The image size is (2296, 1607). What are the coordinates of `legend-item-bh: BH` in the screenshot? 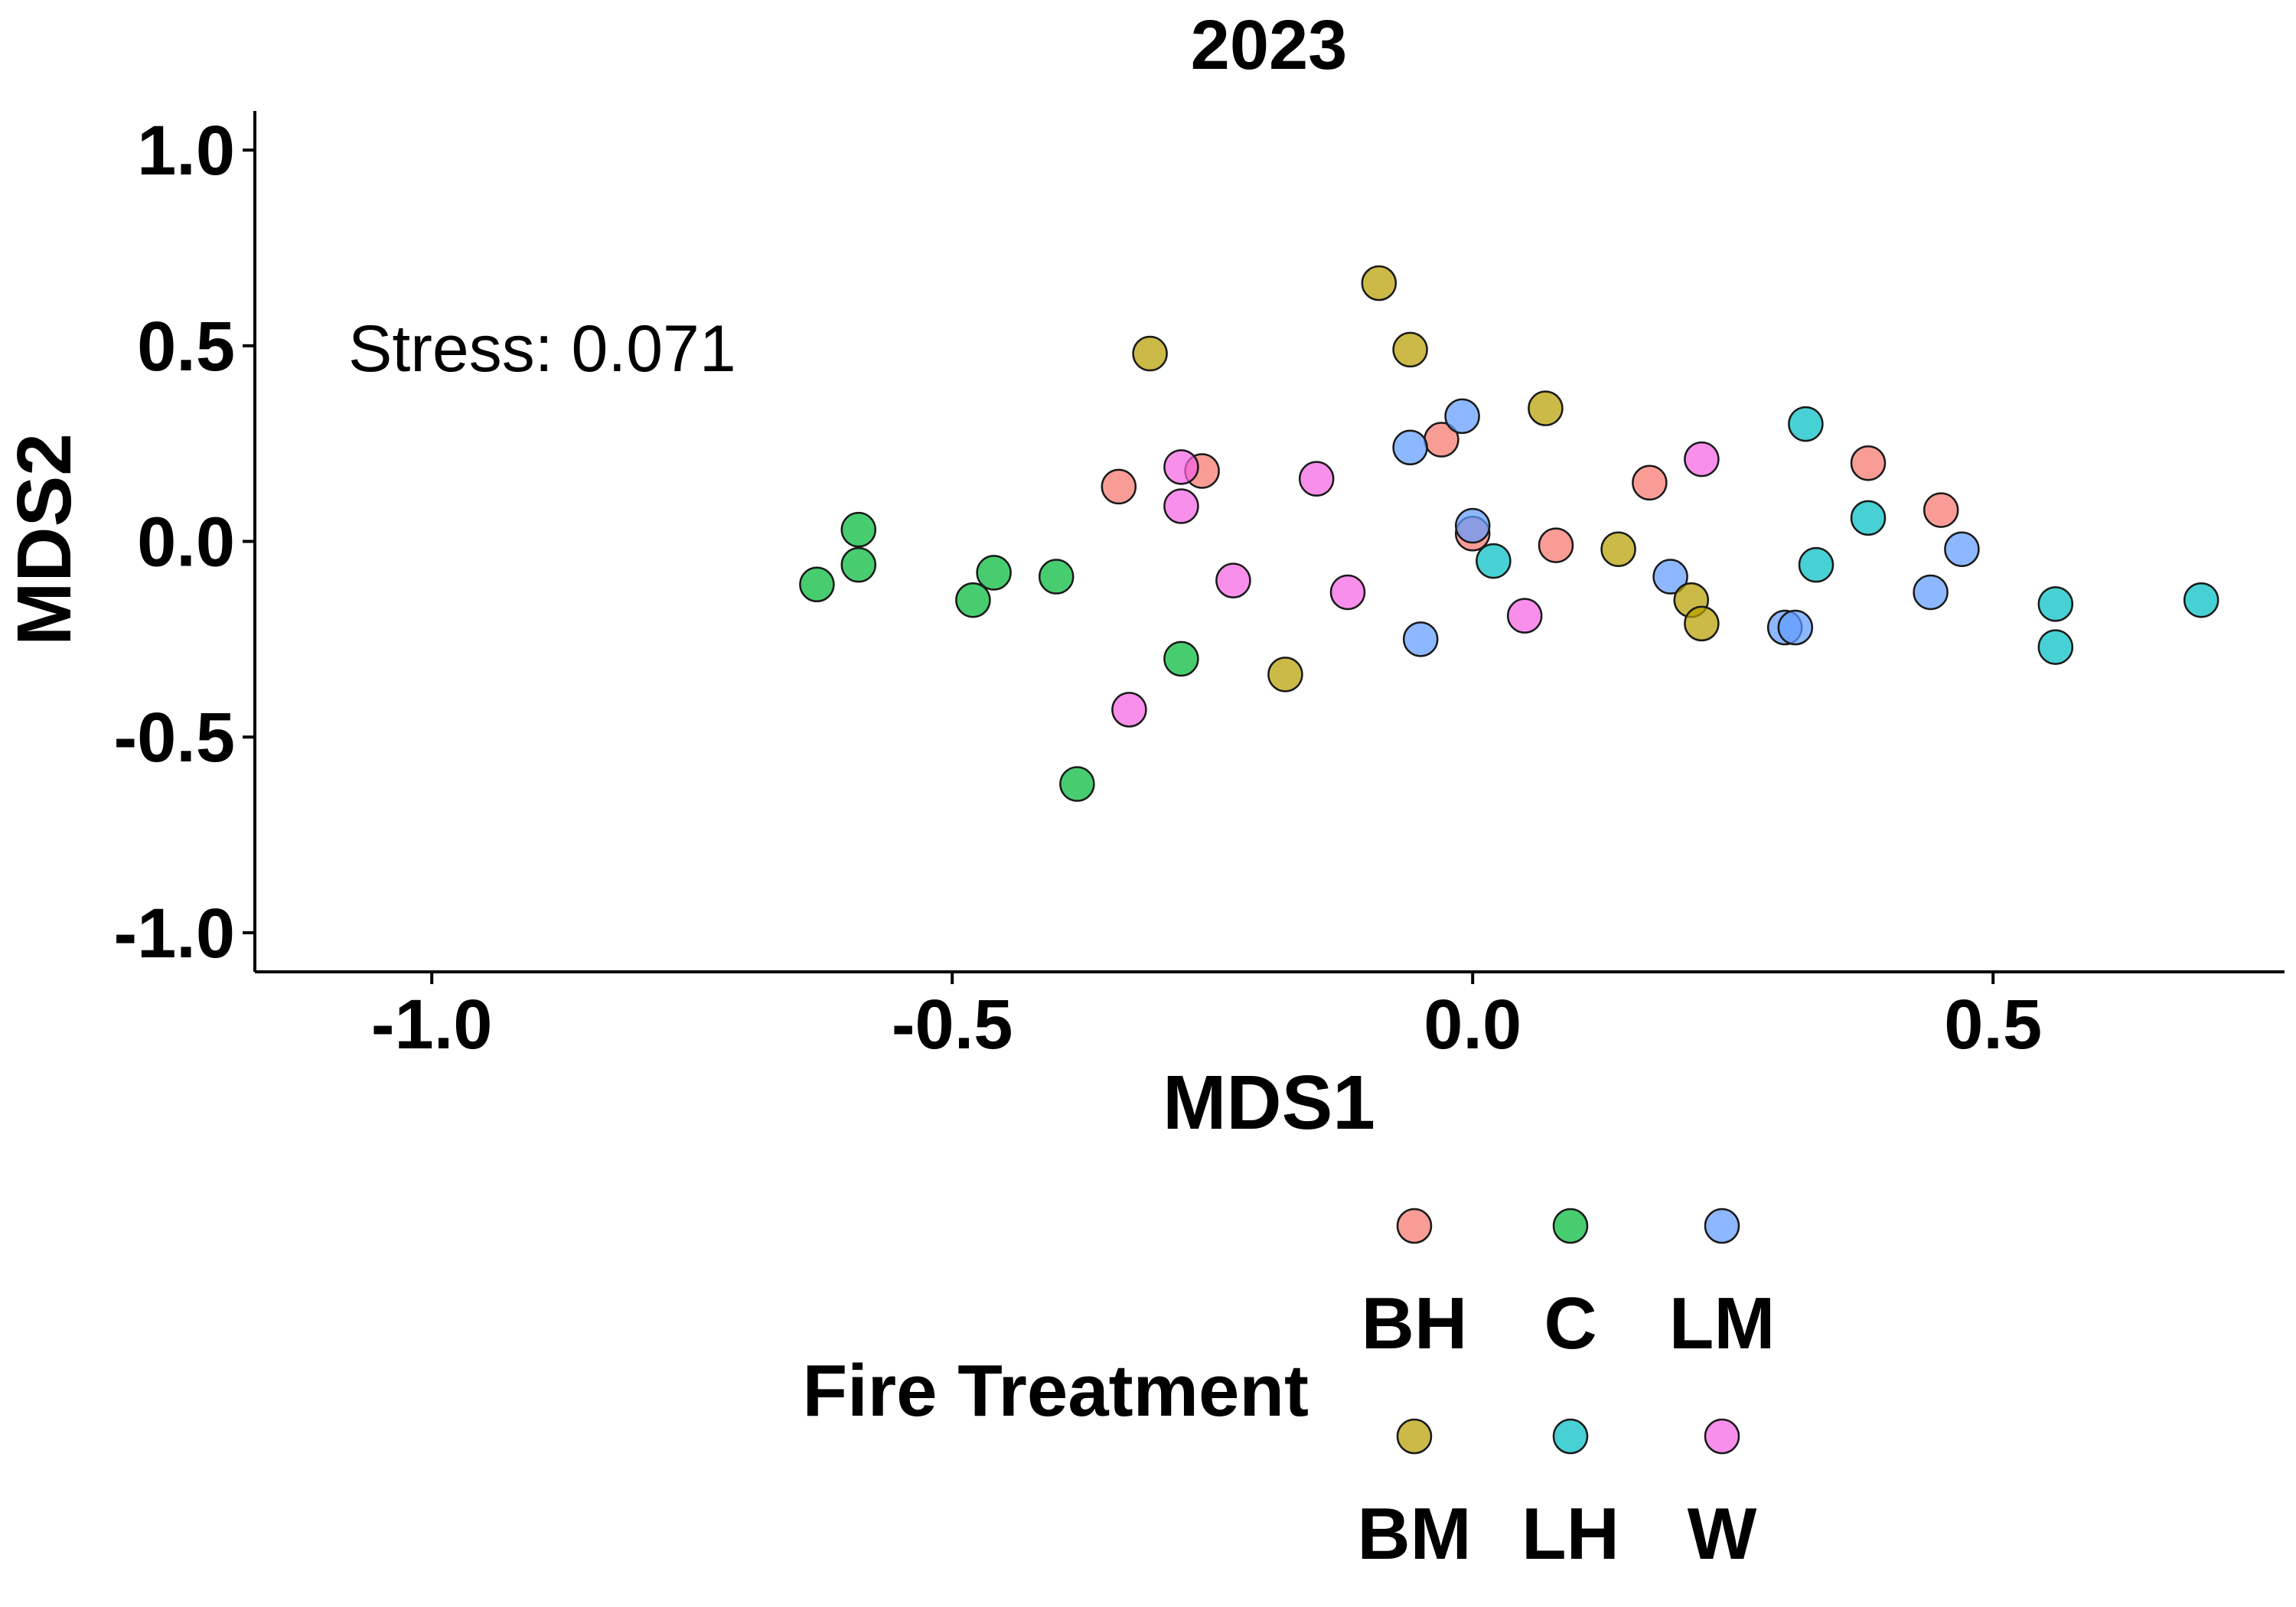 It's located at (1415, 1286).